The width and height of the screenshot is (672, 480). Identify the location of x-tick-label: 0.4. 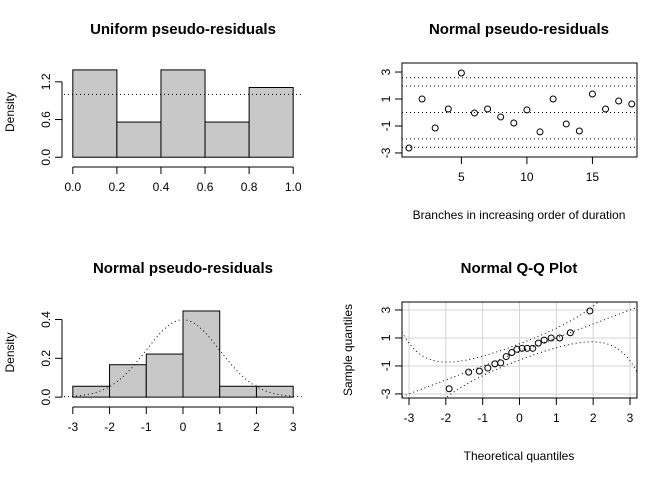
(161, 187).